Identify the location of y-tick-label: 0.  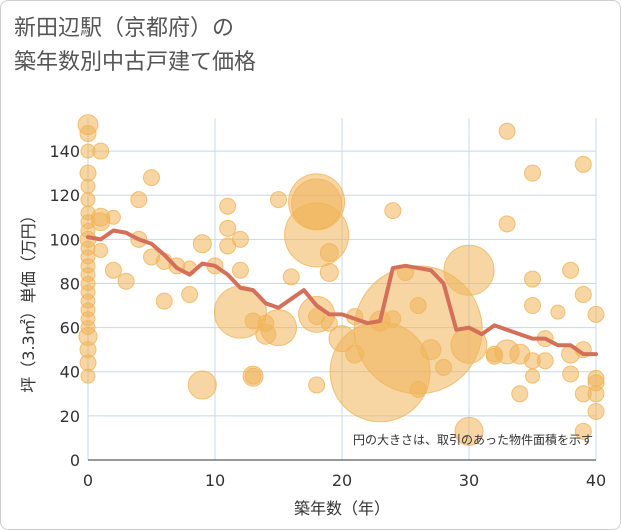
(75, 460).